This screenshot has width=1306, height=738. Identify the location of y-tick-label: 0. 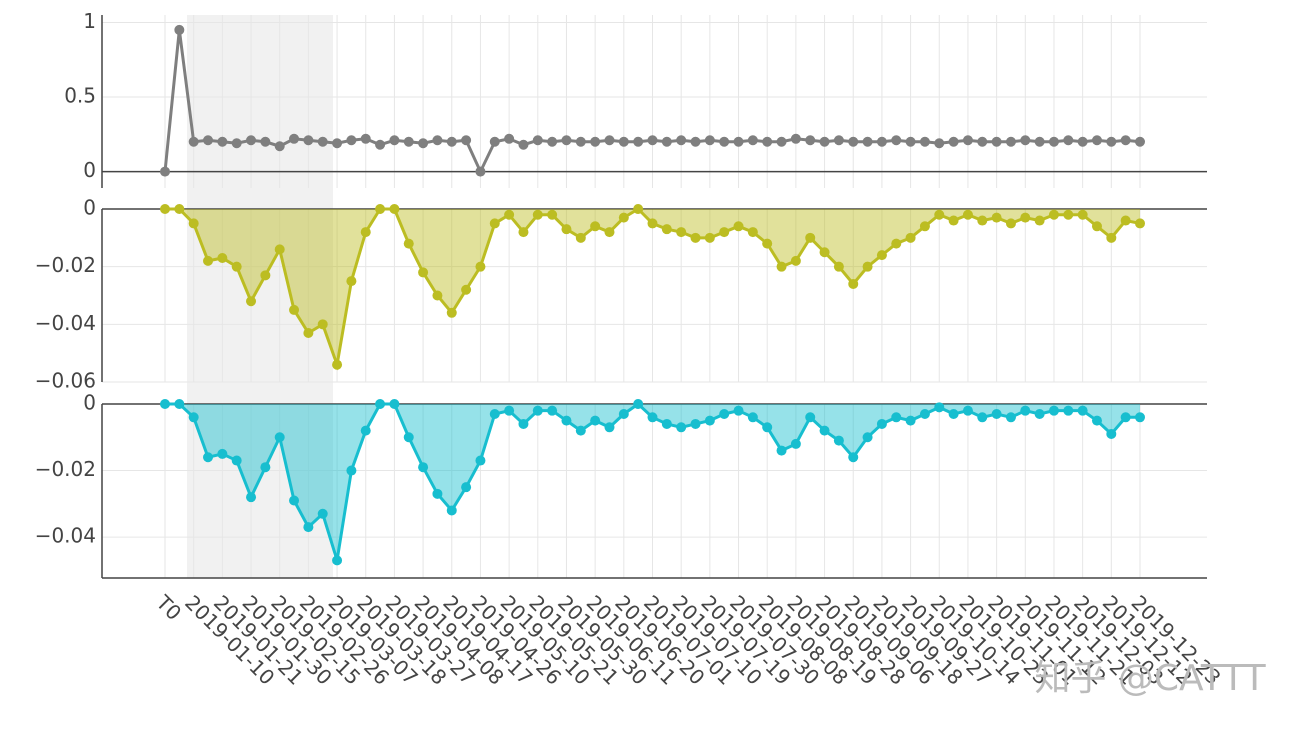
(89, 170).